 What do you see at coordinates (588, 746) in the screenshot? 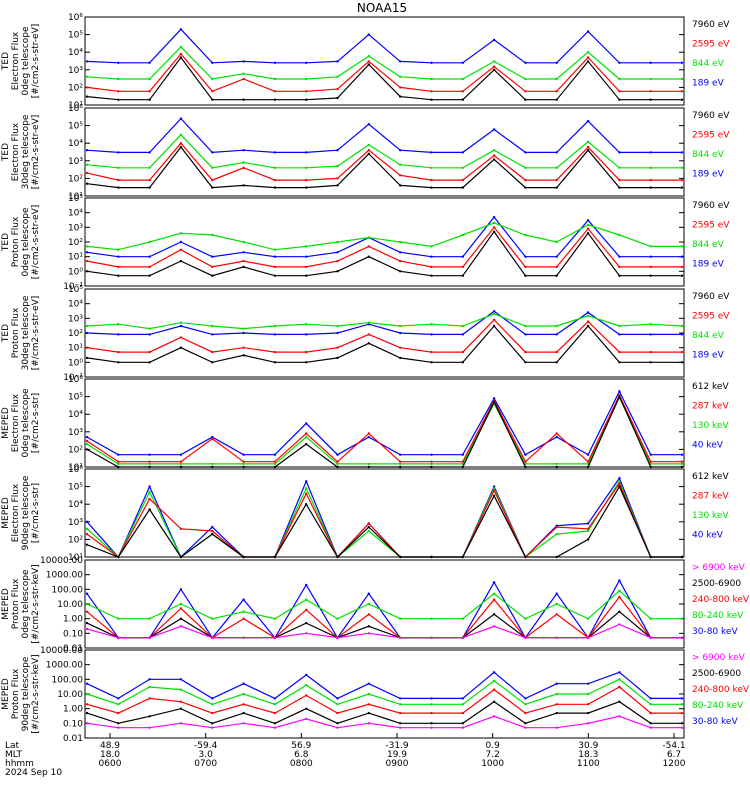
I see `x-tick-label: 30.9` at bounding box center [588, 746].